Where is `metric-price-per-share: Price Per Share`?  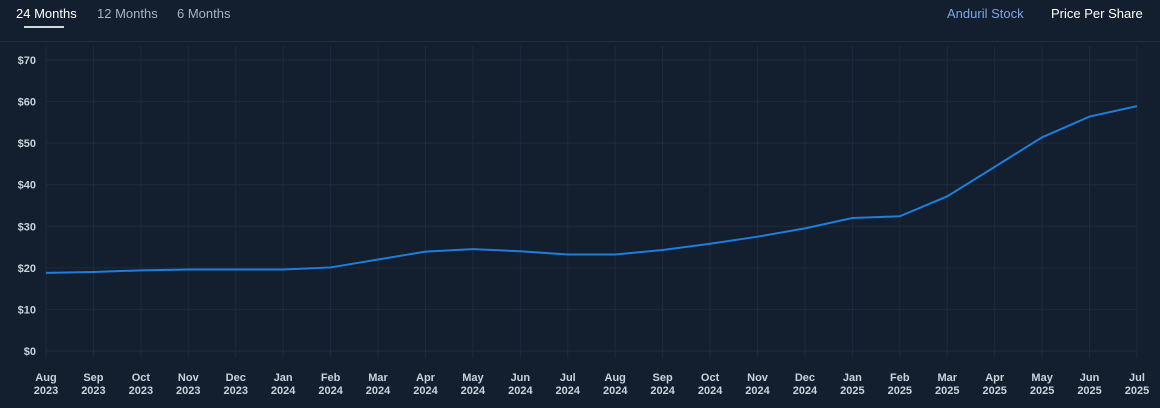
metric-price-per-share: Price Per Share is located at coordinates (1097, 13).